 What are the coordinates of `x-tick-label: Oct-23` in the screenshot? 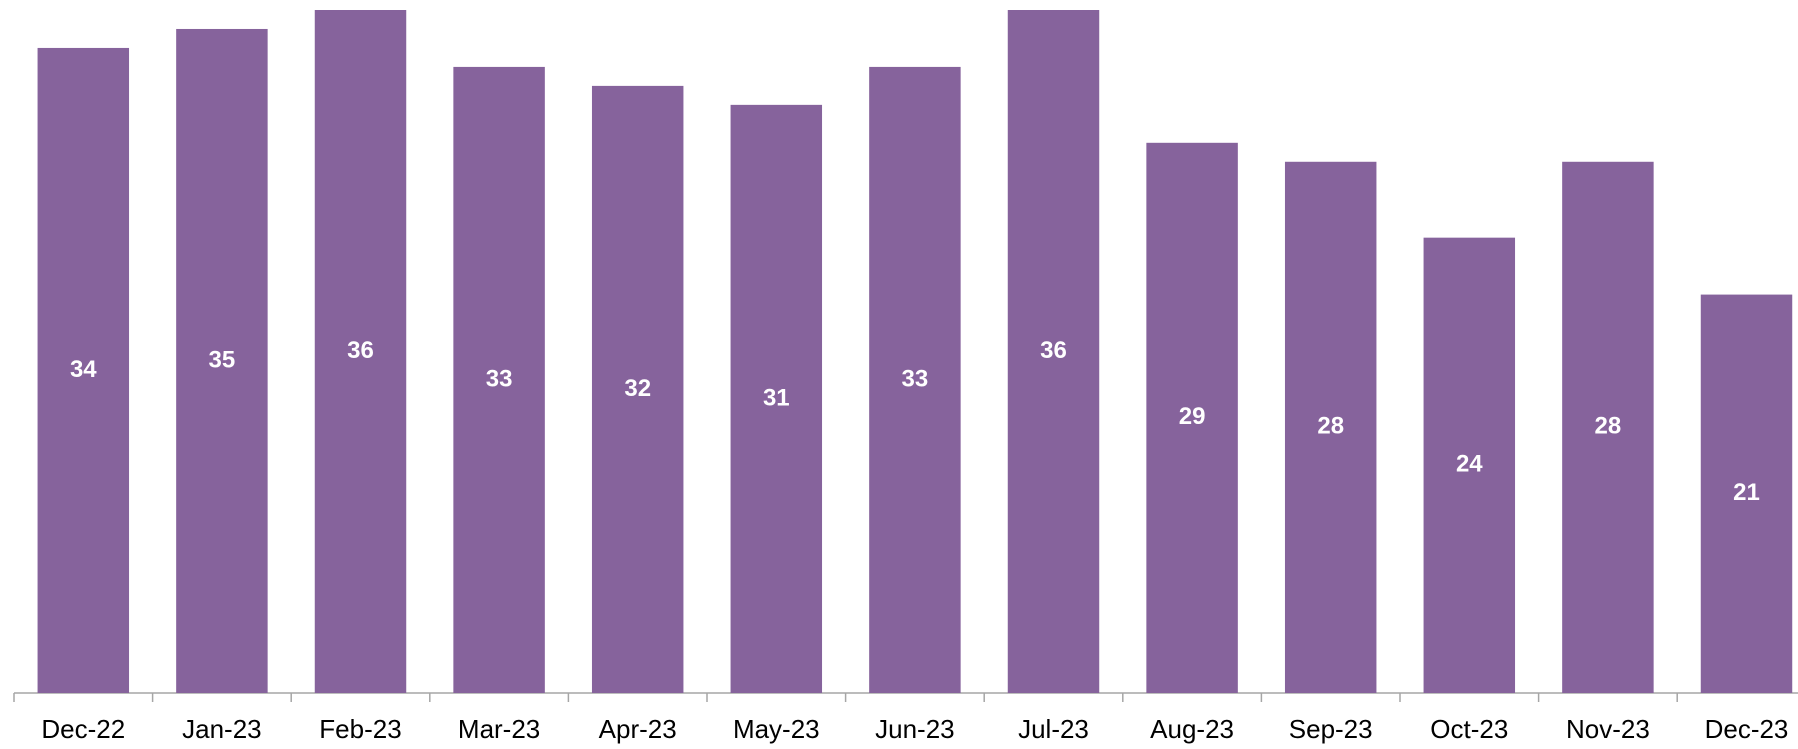 It's located at (1469, 729).